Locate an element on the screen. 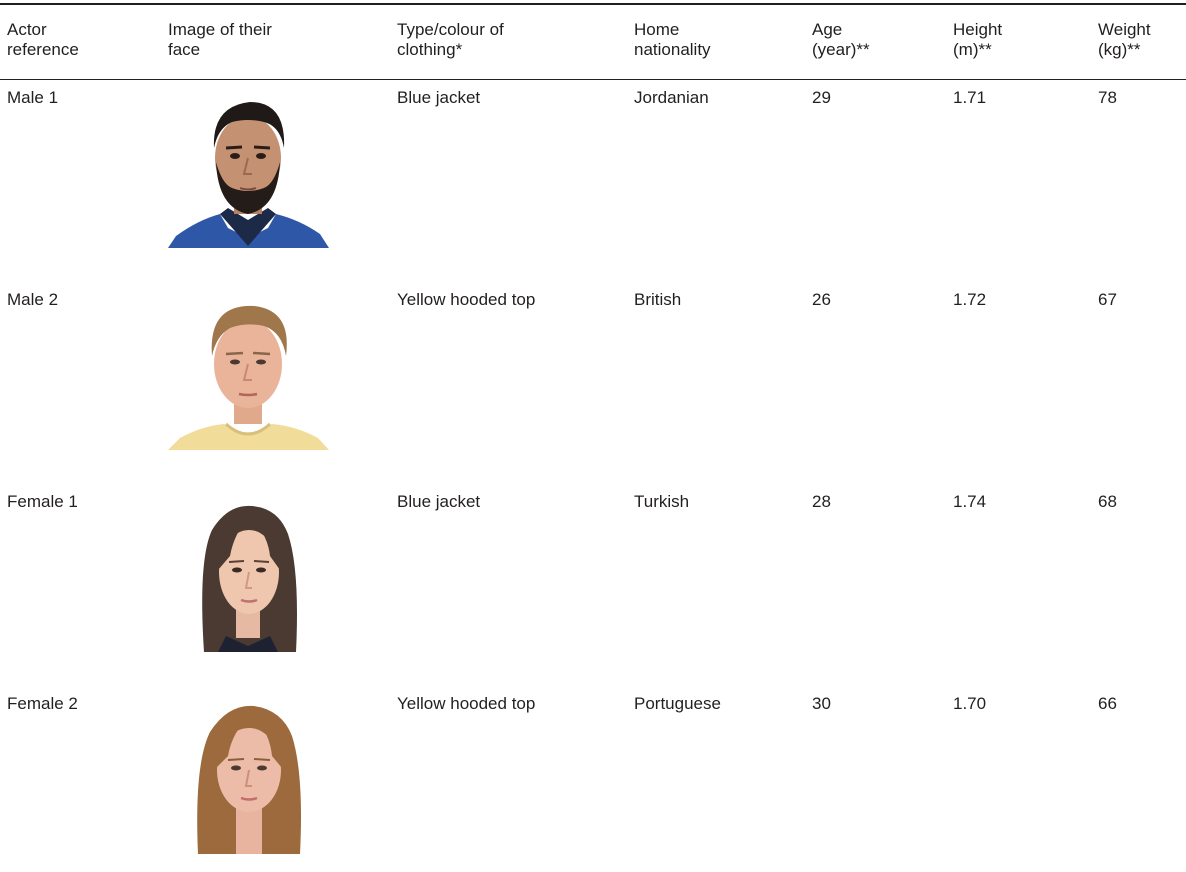 This screenshot has height=872, width=1186. actor-reference: Male 2 is located at coordinates (33, 299).